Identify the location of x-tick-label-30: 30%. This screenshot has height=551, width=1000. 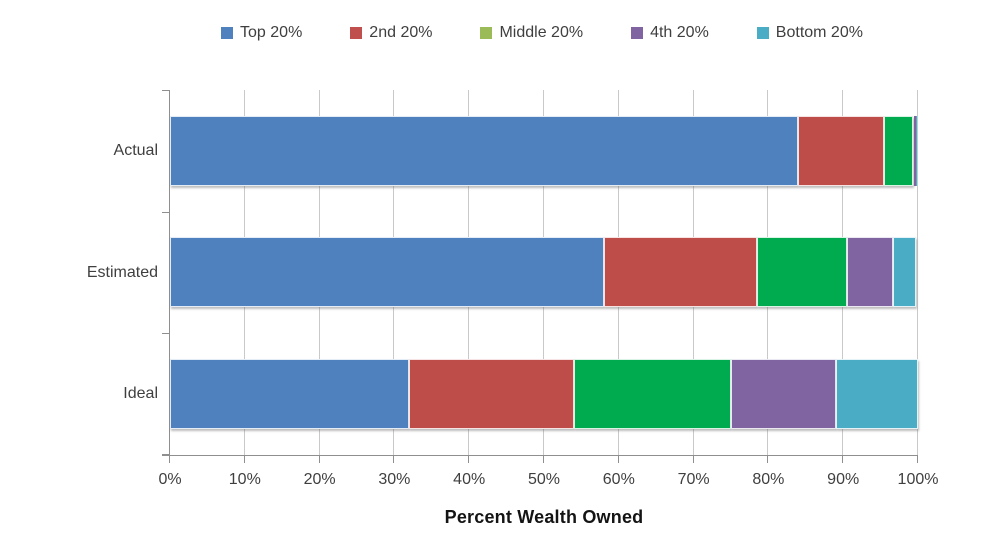
(394, 479).